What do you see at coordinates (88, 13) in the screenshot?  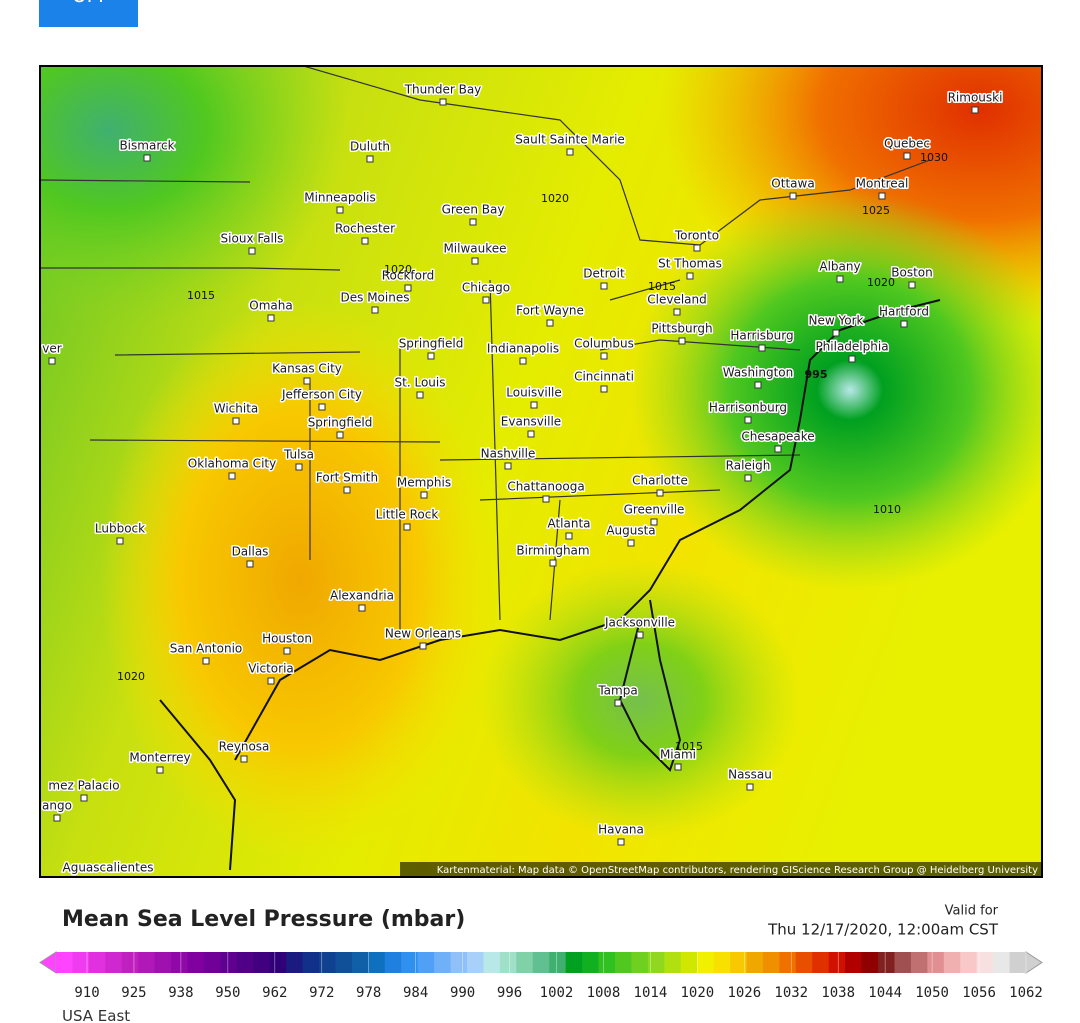 I see `model-button` at bounding box center [88, 13].